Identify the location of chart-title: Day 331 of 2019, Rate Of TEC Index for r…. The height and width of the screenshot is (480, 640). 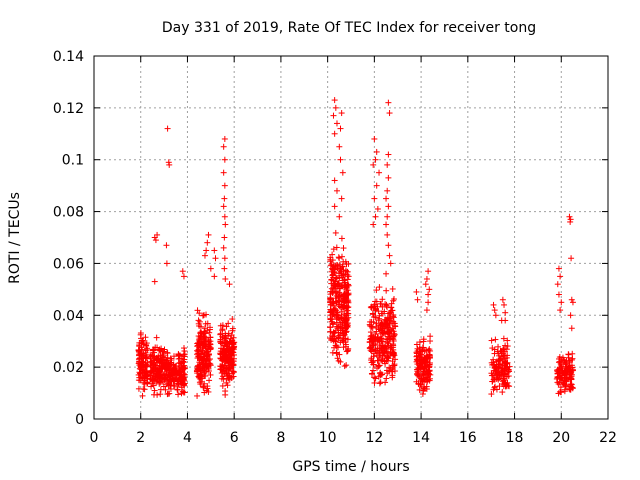
(349, 28).